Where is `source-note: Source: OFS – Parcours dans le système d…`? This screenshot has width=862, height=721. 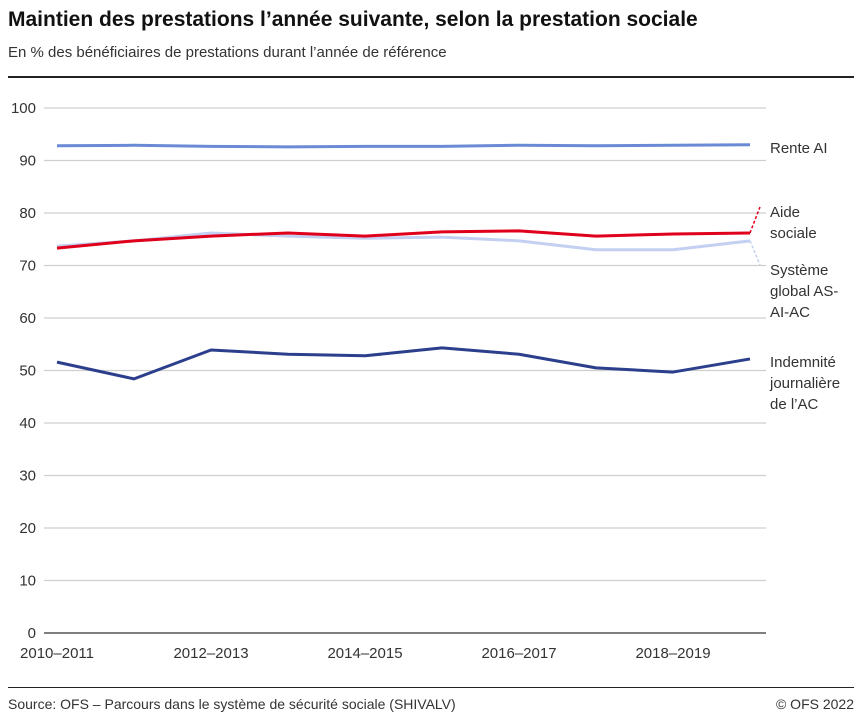 source-note: Source: OFS – Parcours dans le système d… is located at coordinates (232, 704).